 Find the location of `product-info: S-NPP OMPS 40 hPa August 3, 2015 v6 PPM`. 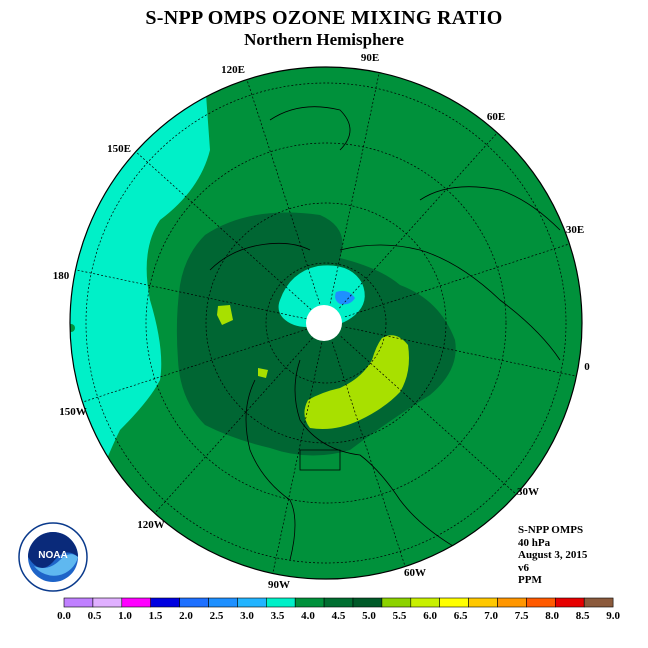

product-info: S-NPP OMPS 40 hPa August 3, 2015 v6 PPM is located at coordinates (552, 555).